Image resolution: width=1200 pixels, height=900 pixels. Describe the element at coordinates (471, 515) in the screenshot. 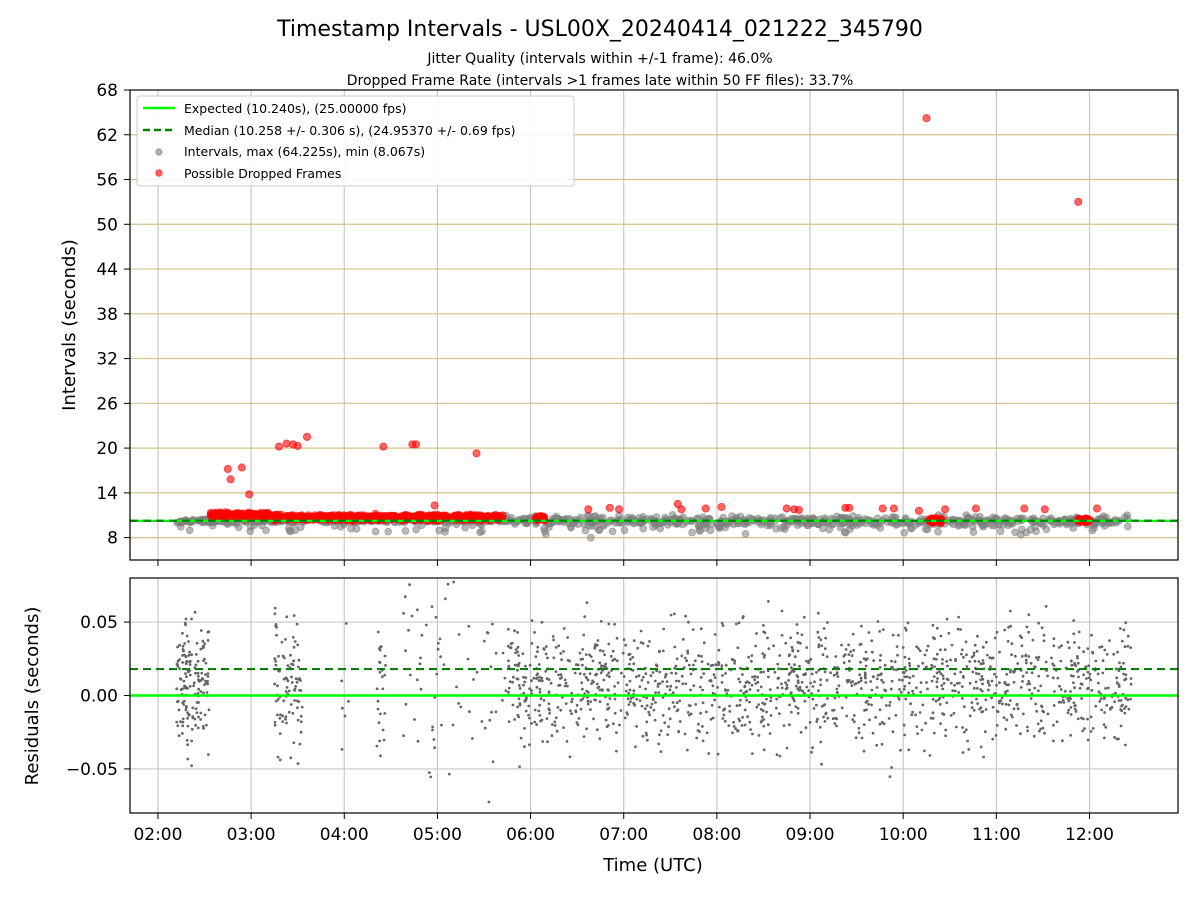

I see `dropped-frame-point` at that location.